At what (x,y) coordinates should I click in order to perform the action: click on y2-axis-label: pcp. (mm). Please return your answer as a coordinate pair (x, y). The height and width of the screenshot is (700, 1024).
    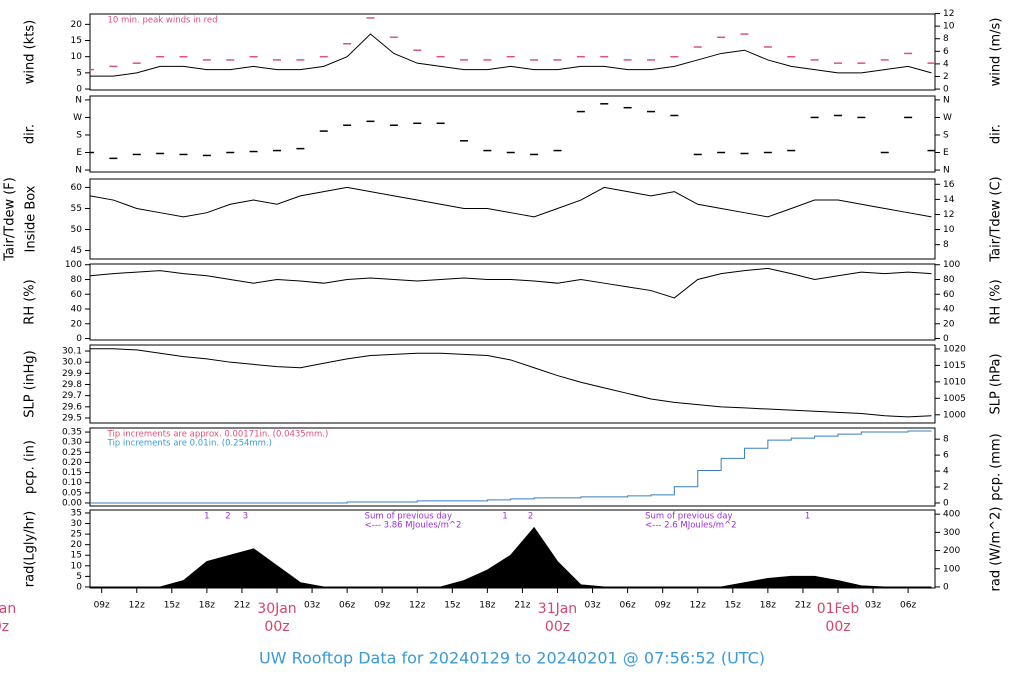
    Looking at the image, I should click on (996, 466).